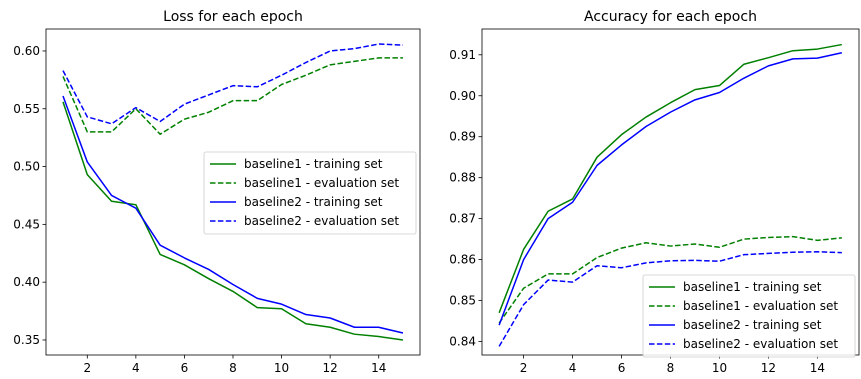  I want to click on accuracy-y-tick-label: 0.90, so click(462, 96).